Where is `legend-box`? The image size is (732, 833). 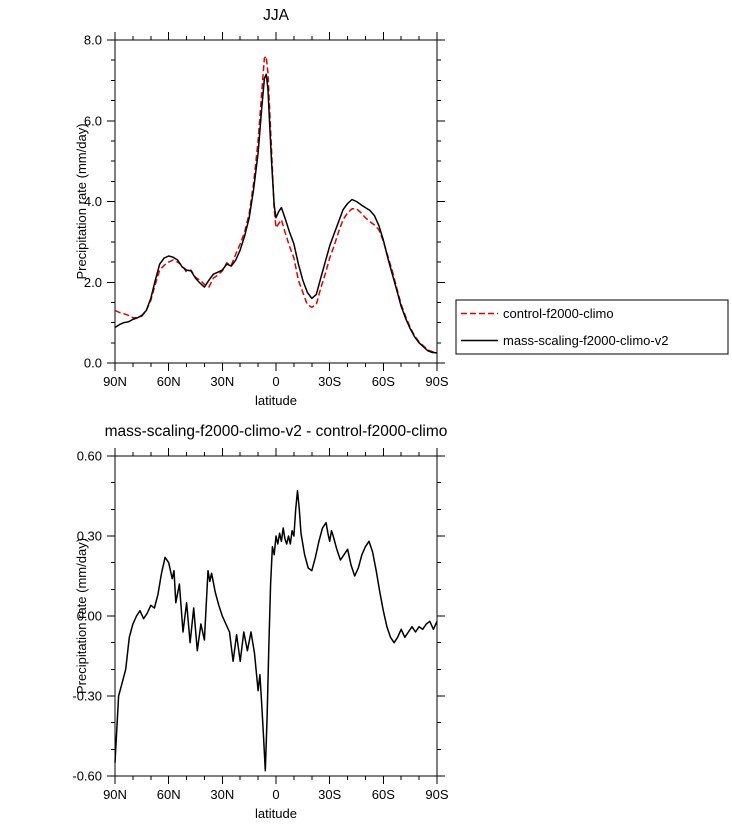
legend-box is located at coordinates (592, 327).